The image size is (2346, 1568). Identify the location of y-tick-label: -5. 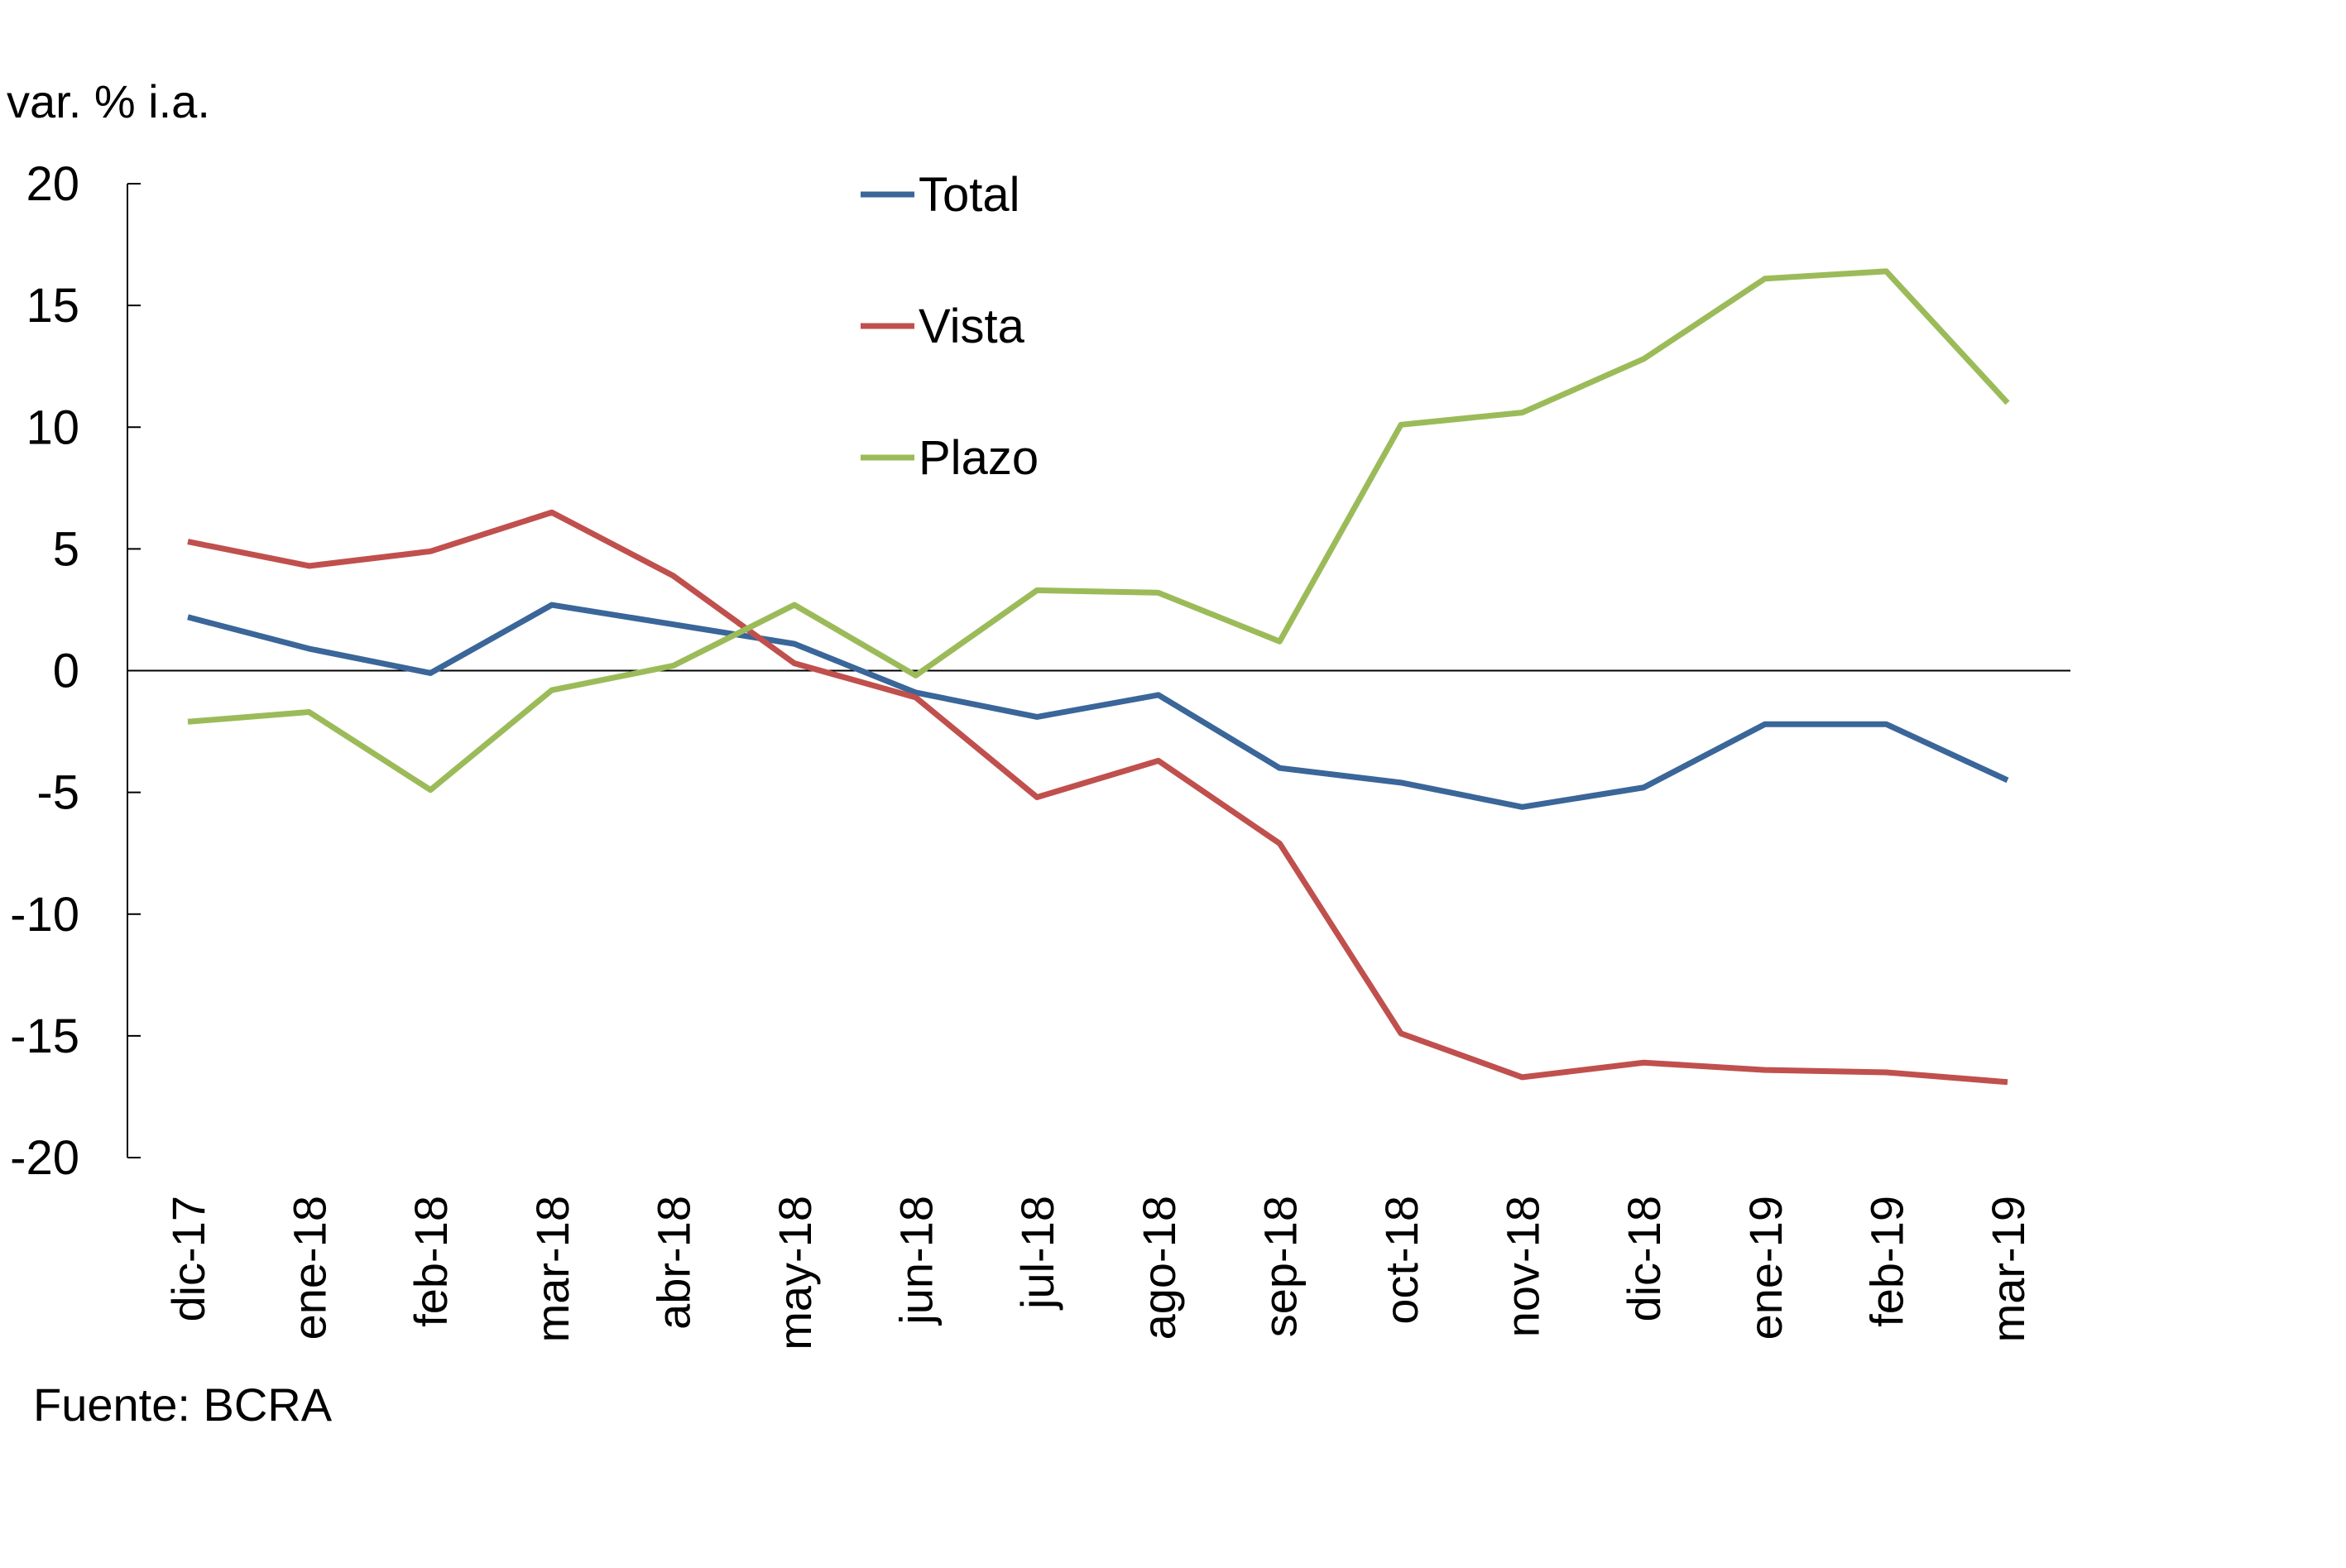
(57, 793).